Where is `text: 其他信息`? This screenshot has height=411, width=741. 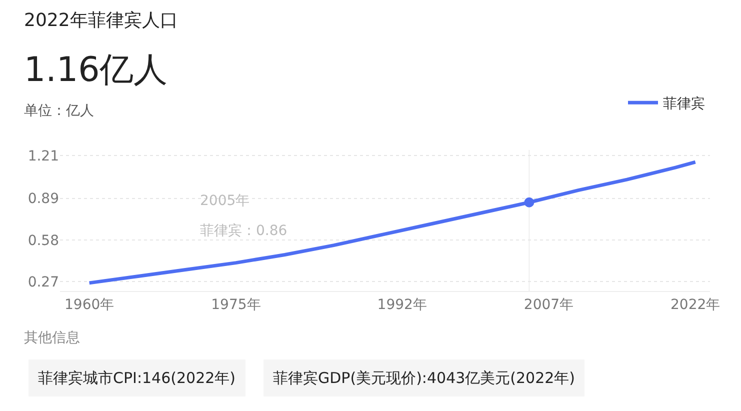
text: 其他信息 is located at coordinates (52, 338).